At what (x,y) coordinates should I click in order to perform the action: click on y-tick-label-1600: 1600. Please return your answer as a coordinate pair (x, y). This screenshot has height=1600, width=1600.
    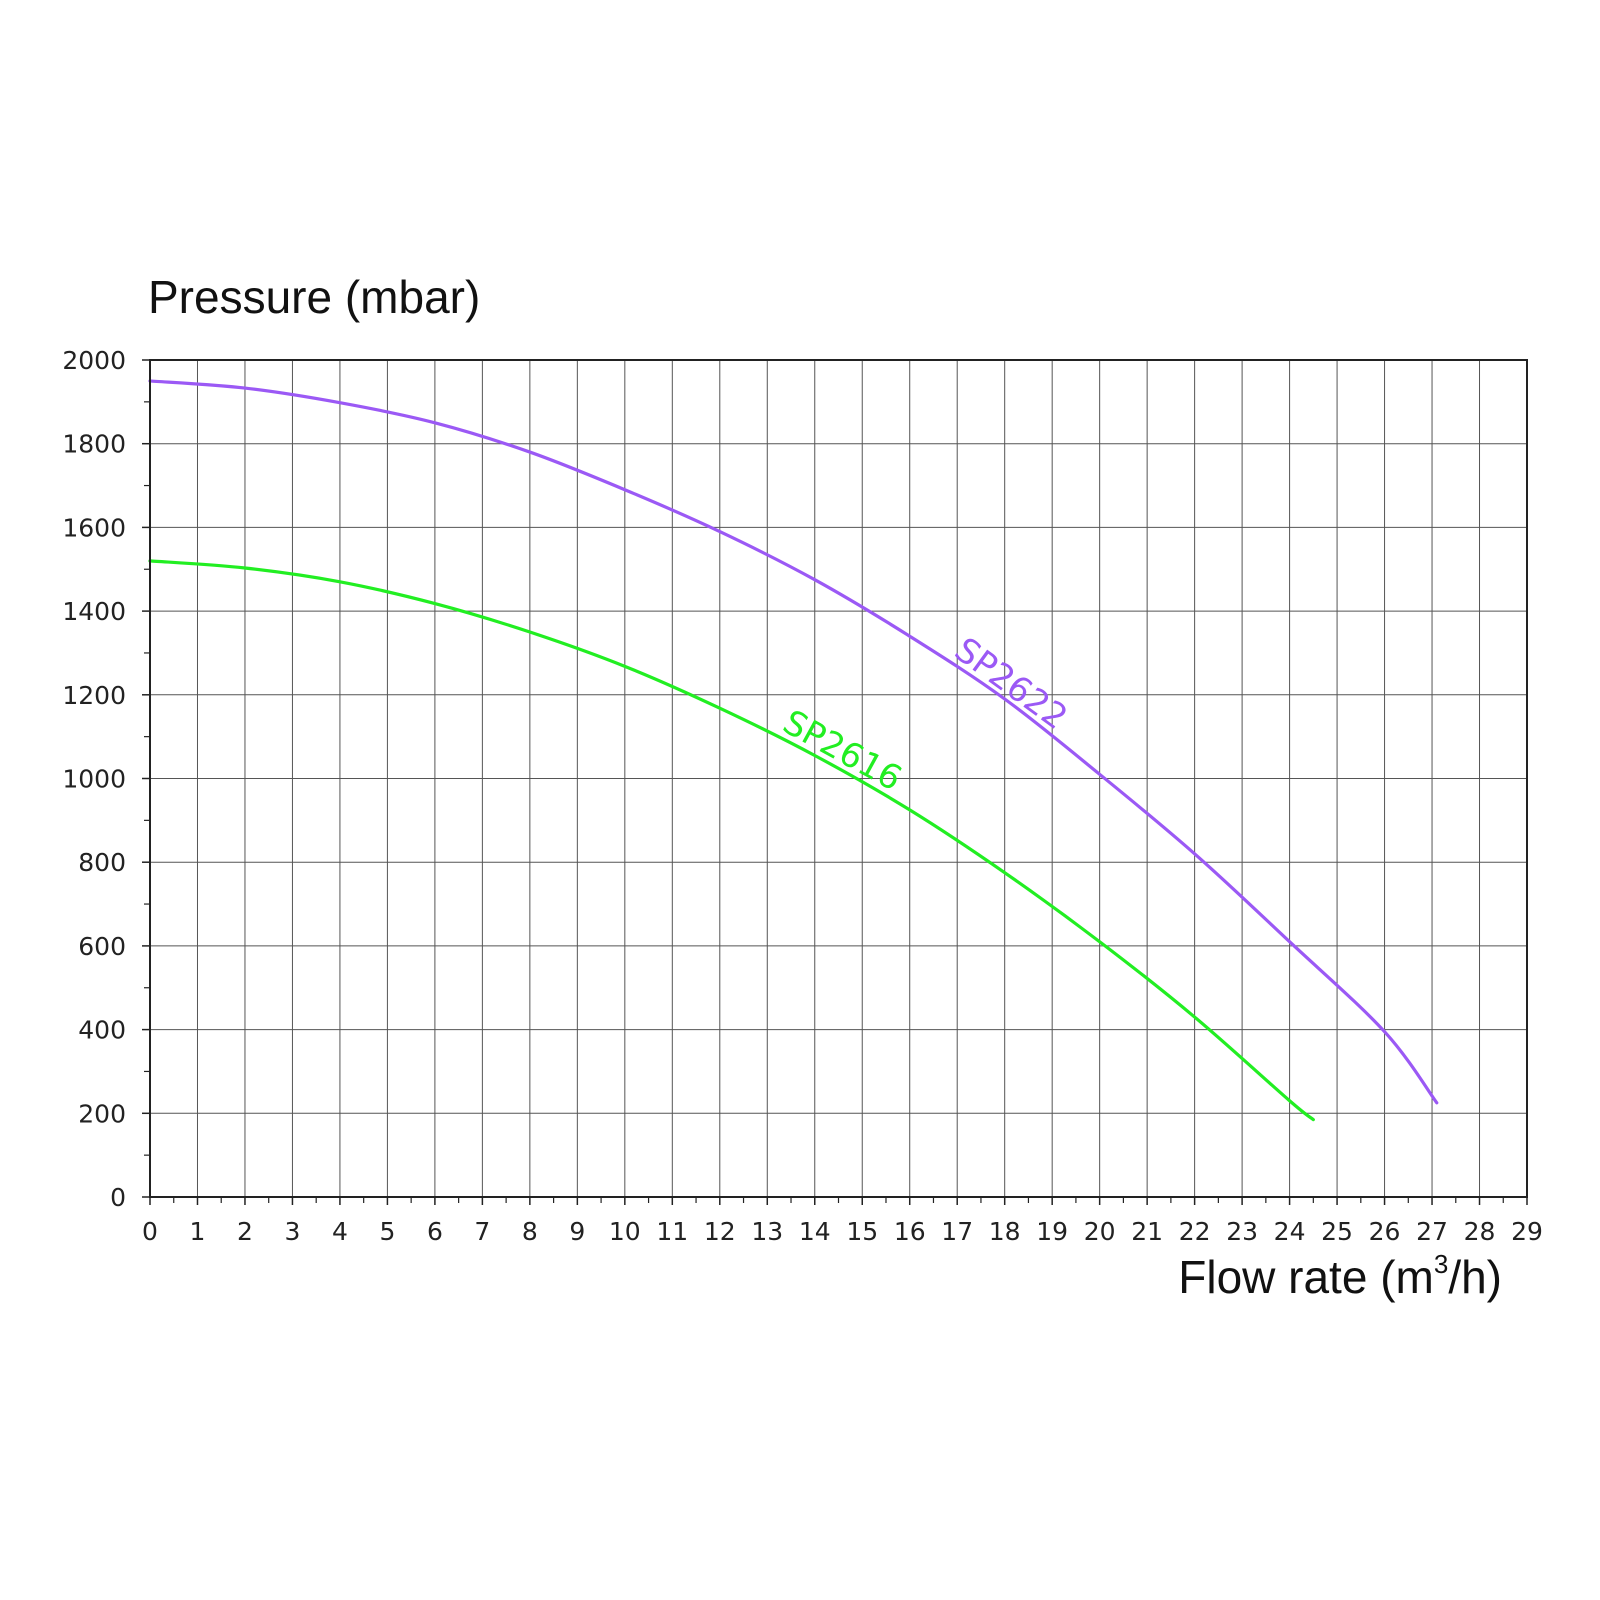
    Looking at the image, I should click on (94, 527).